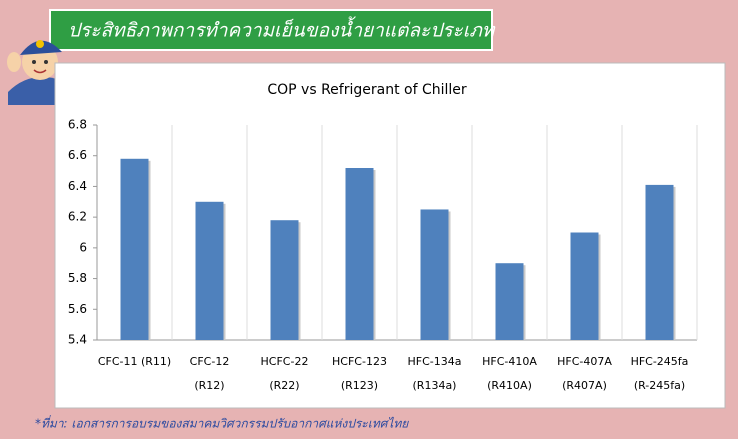 The height and width of the screenshot is (439, 738). What do you see at coordinates (77, 155) in the screenshot?
I see `y-tick-label: 6.6` at bounding box center [77, 155].